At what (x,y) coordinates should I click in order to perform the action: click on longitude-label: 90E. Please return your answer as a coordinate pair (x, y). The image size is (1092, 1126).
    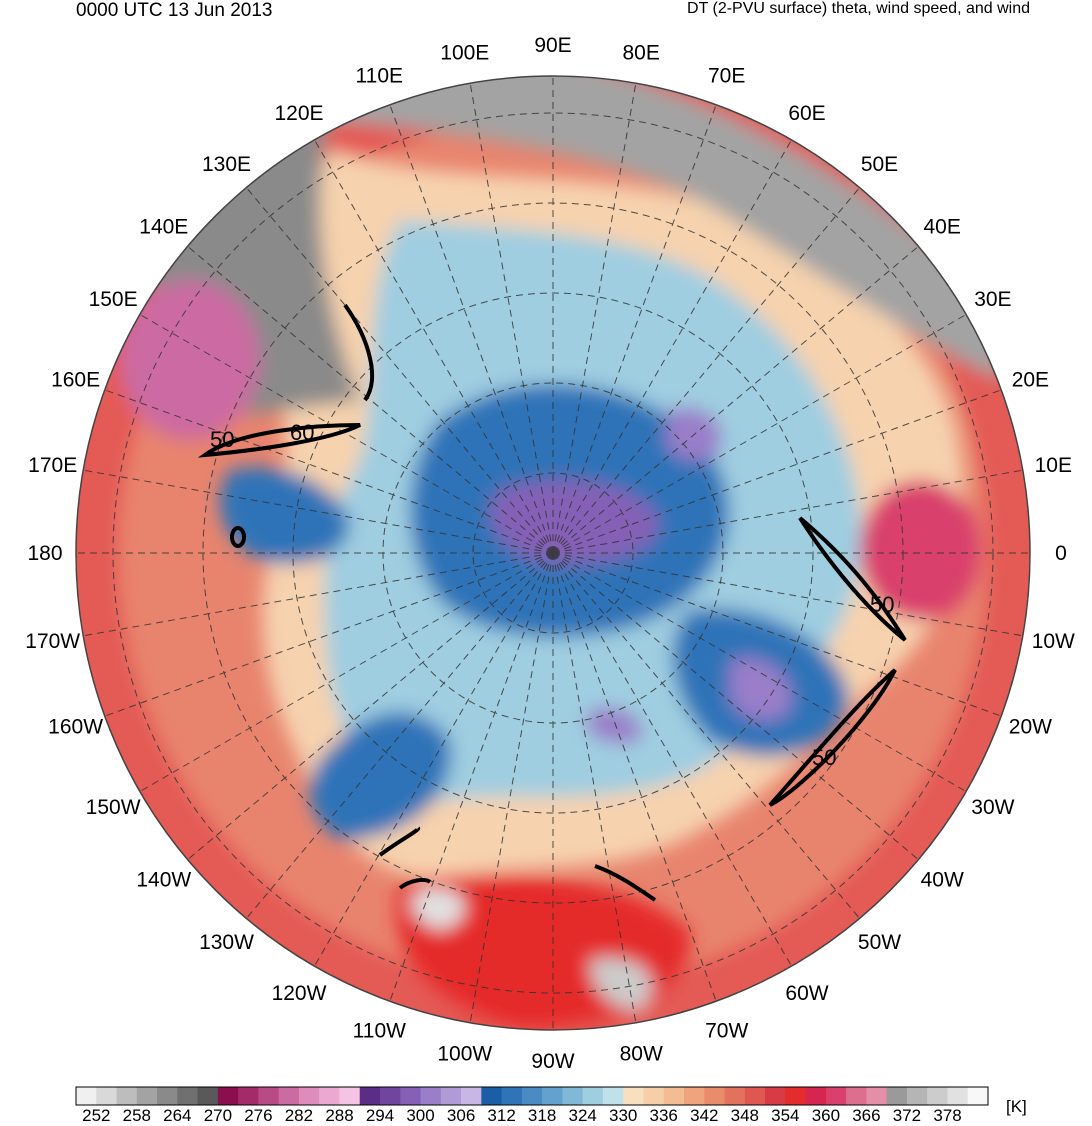
    Looking at the image, I should click on (552, 45).